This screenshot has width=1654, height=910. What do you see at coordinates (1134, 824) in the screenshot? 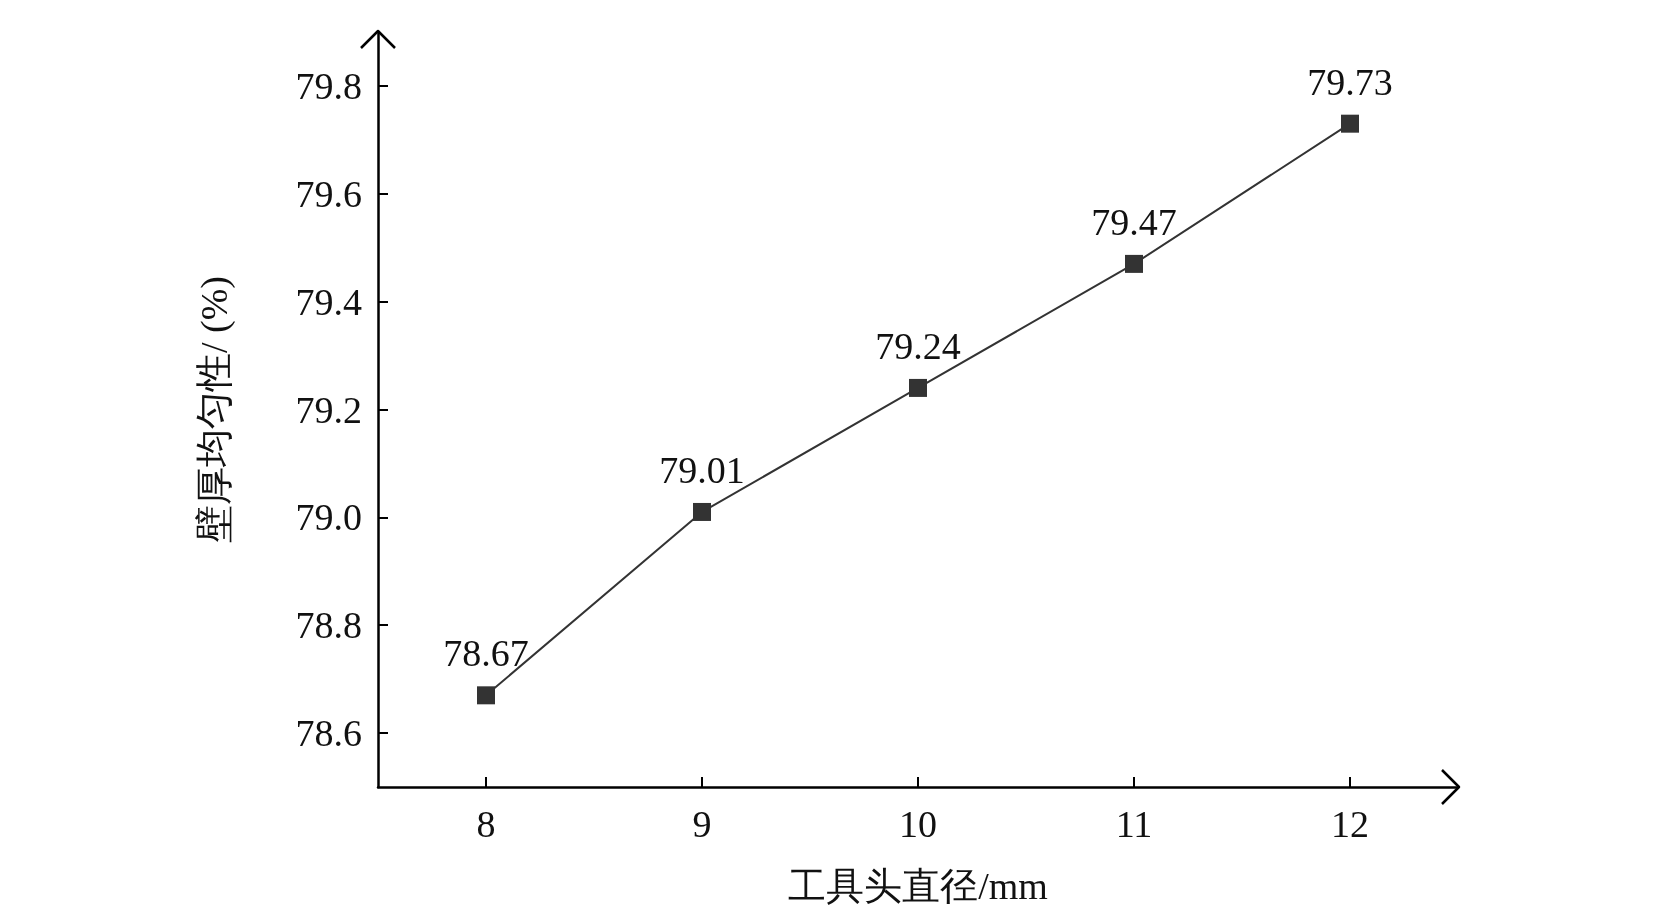
I see `x-tick-label: 11` at bounding box center [1134, 824].